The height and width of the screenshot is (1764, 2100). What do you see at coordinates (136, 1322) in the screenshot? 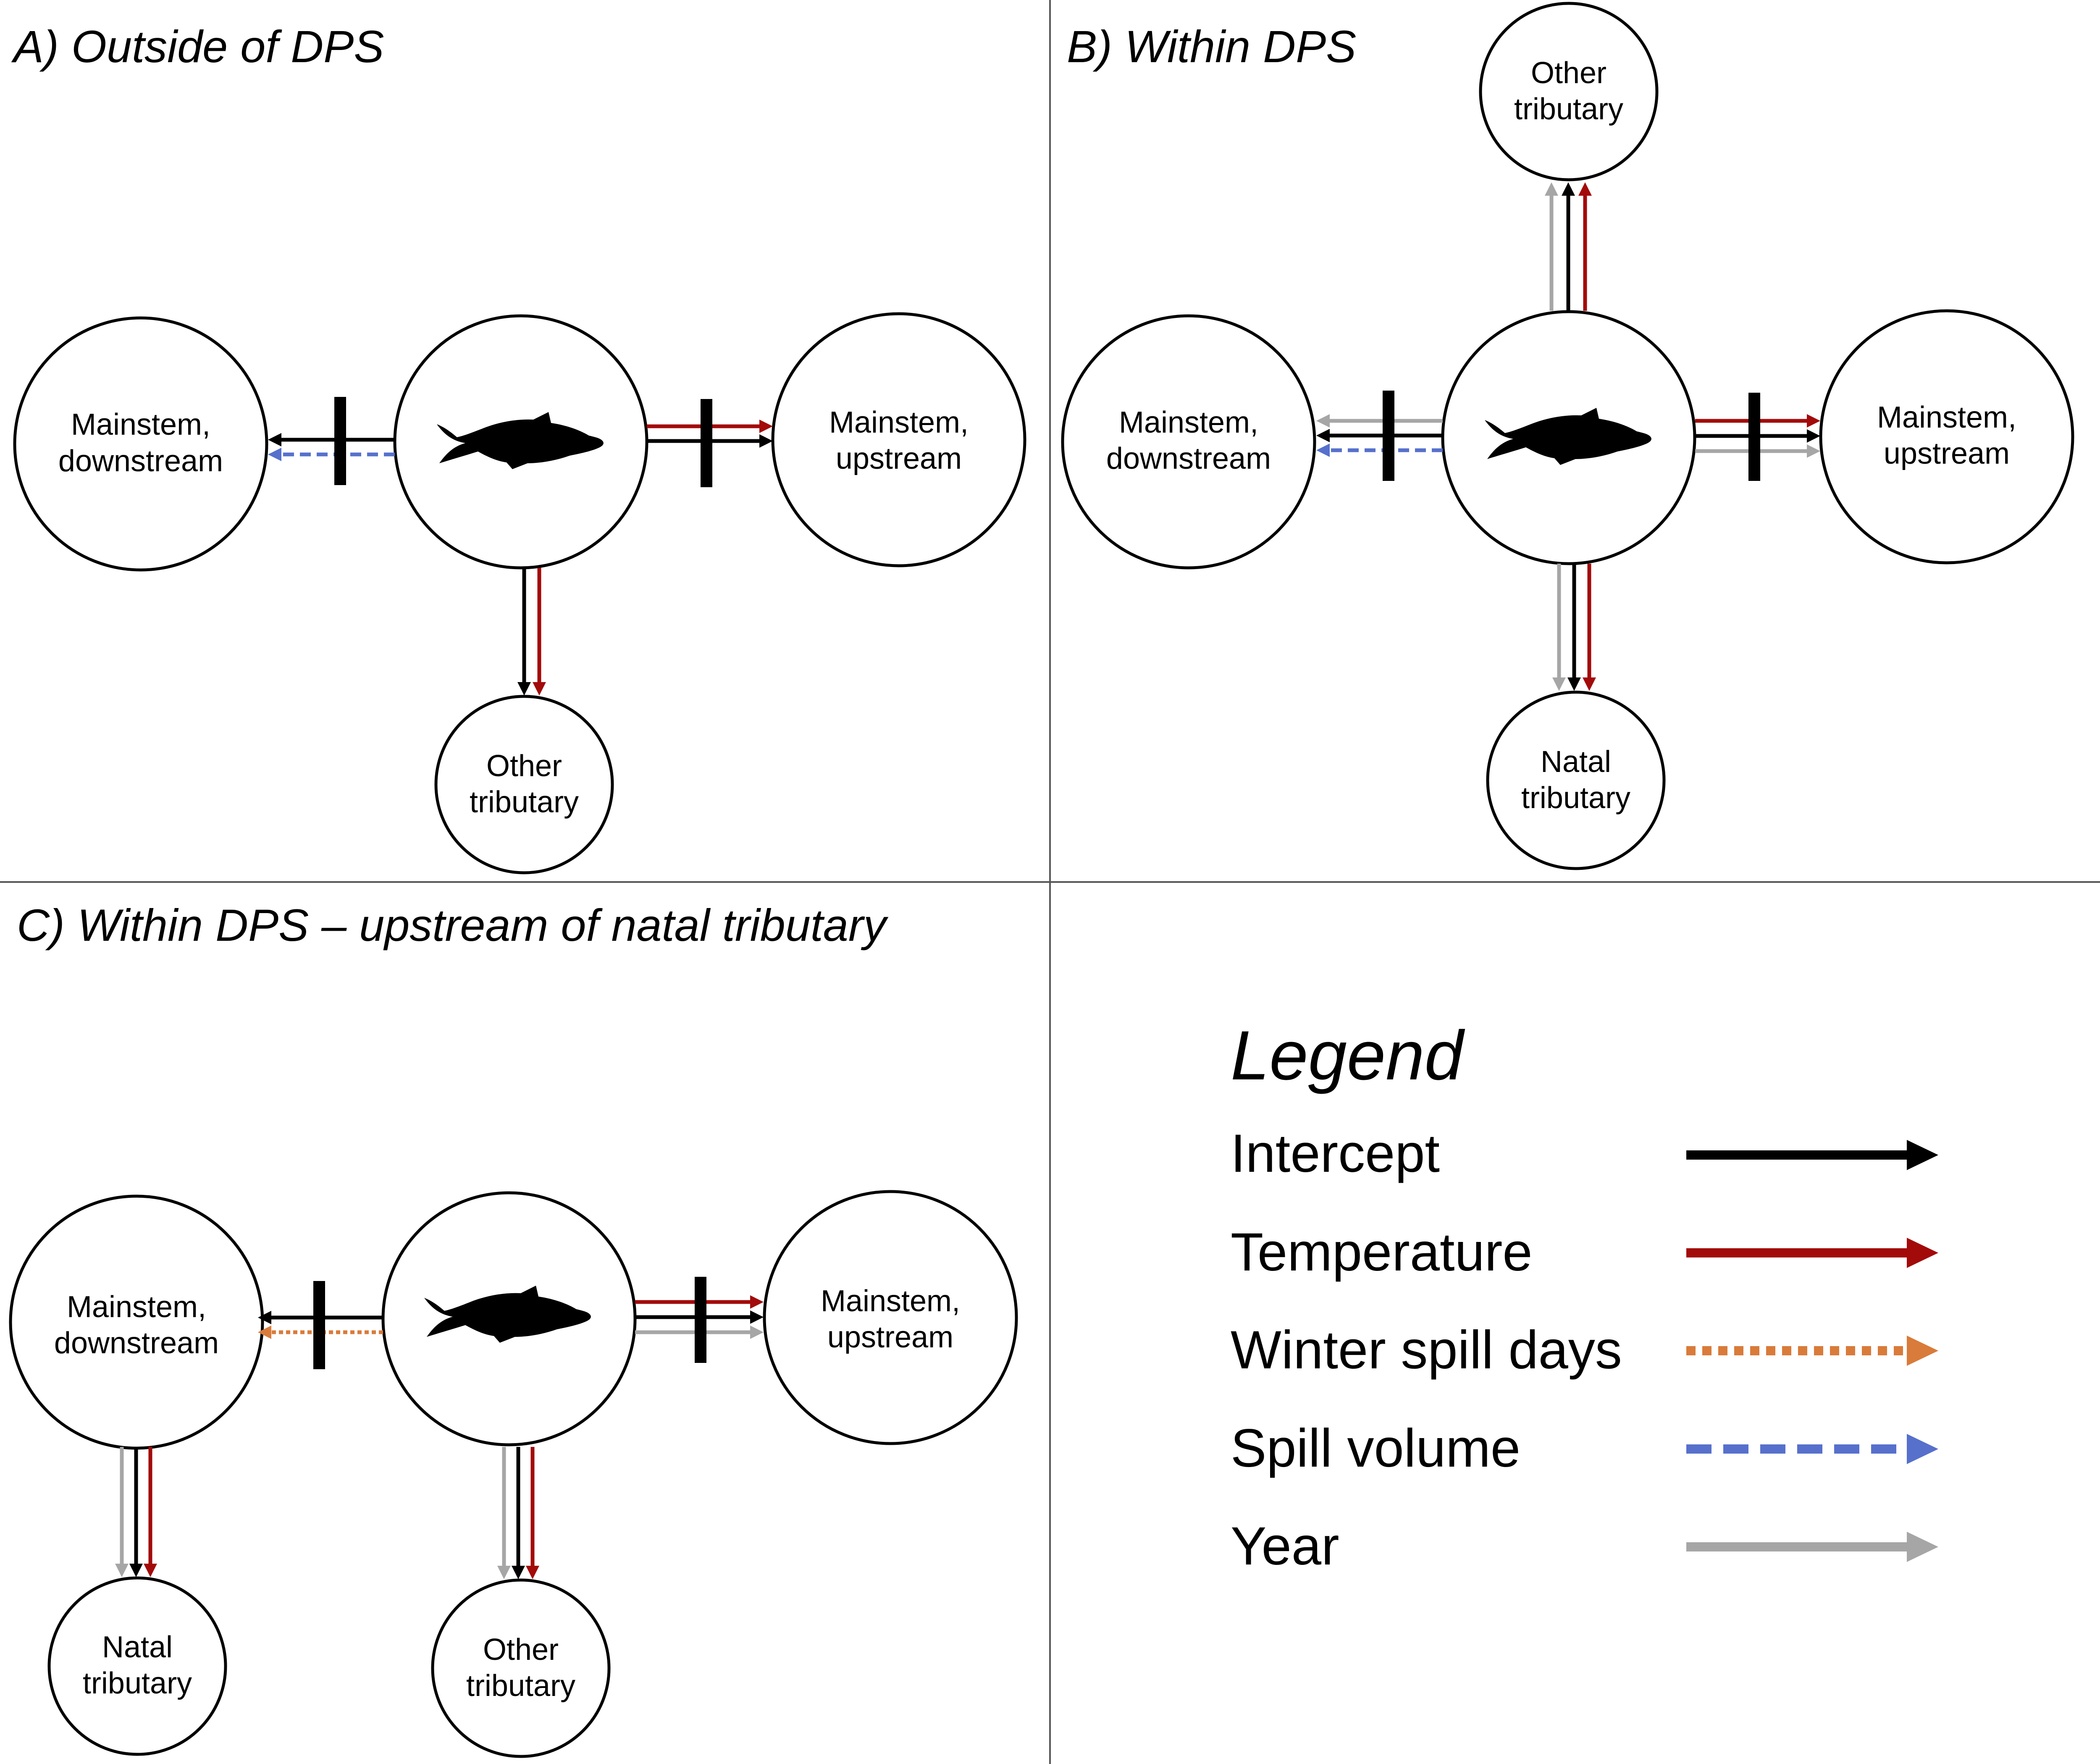
I see `panel-c-node-downstream: Mainstem, downstream` at bounding box center [136, 1322].